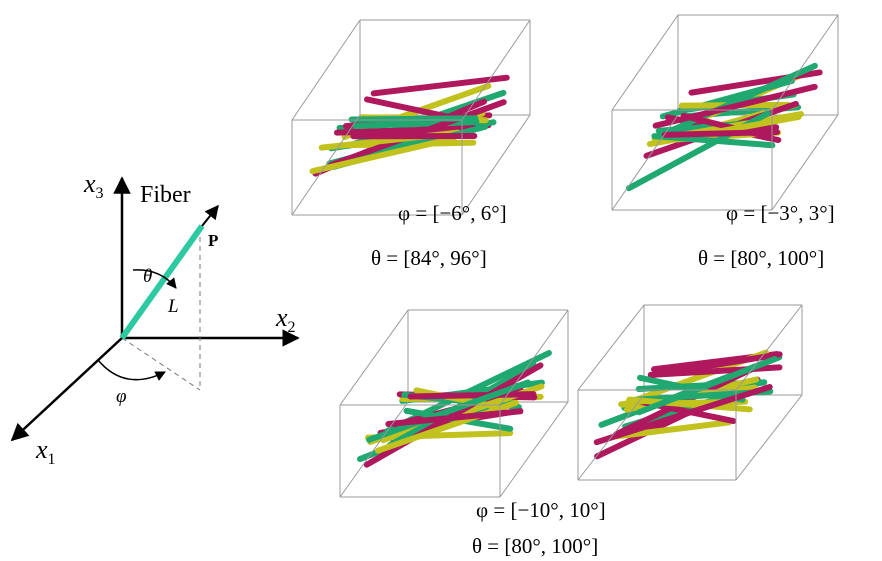  Describe the element at coordinates (100, 193) in the screenshot. I see `subscript: 3` at that location.